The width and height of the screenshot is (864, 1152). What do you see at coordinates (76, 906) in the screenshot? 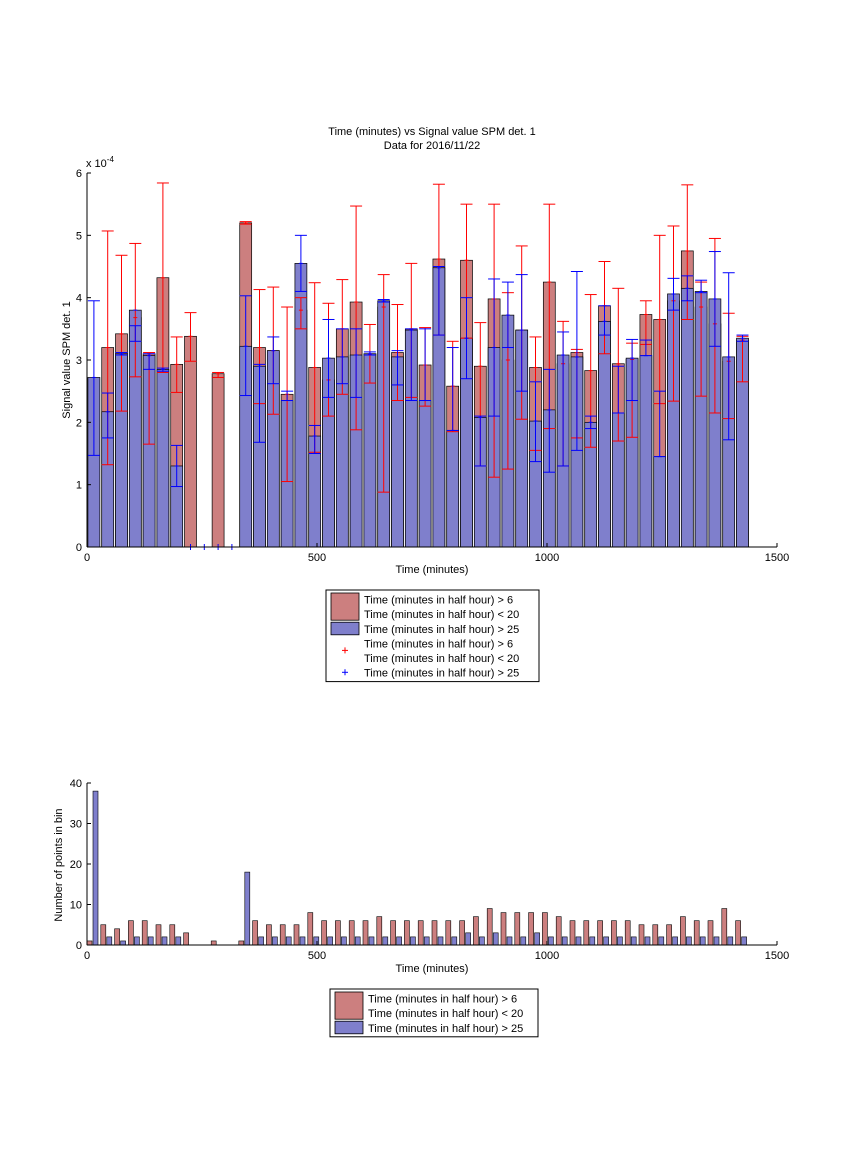
I see `y-tick-label: 10` at bounding box center [76, 906].